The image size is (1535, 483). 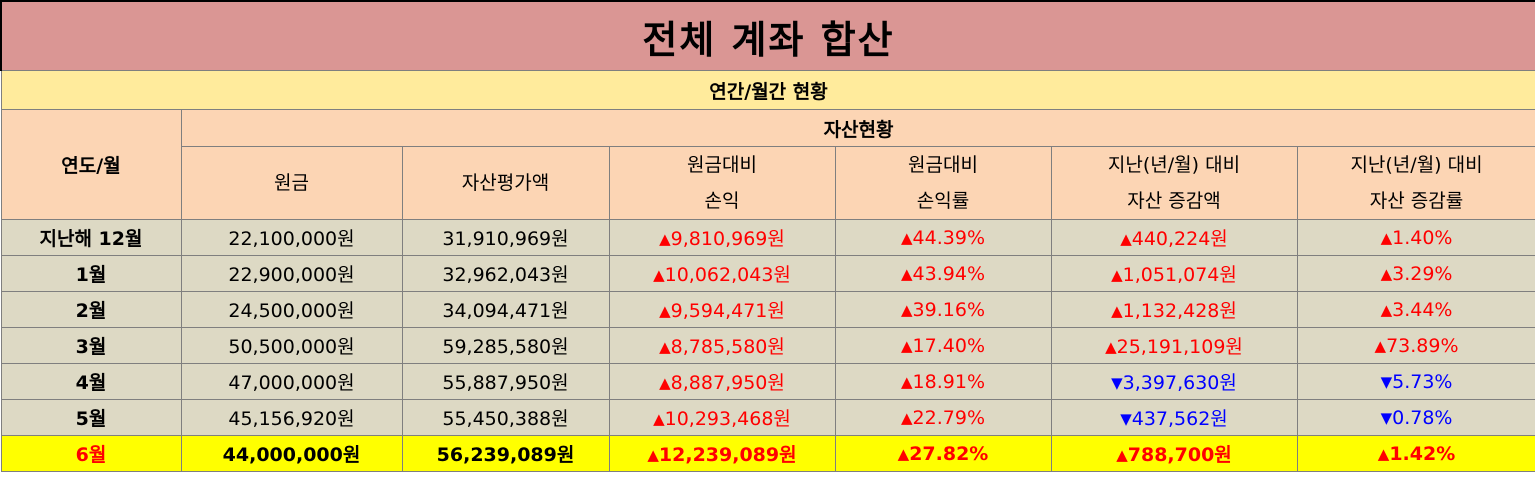 I want to click on value: 18.91%, so click(x=948, y=381).